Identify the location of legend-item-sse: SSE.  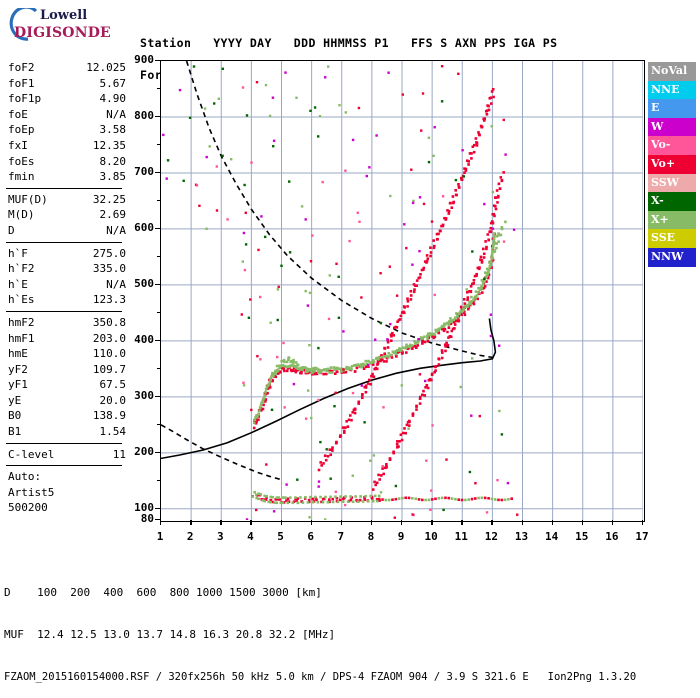
(672, 238).